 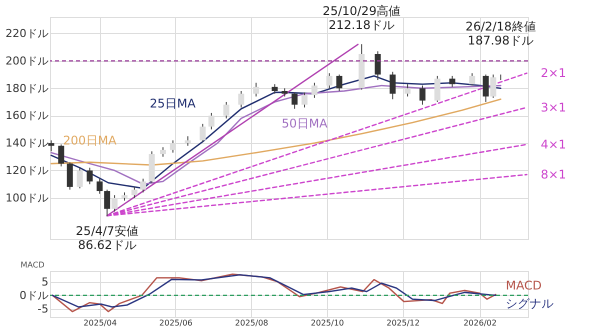 I want to click on series-label: 3×1, so click(x=553, y=107).